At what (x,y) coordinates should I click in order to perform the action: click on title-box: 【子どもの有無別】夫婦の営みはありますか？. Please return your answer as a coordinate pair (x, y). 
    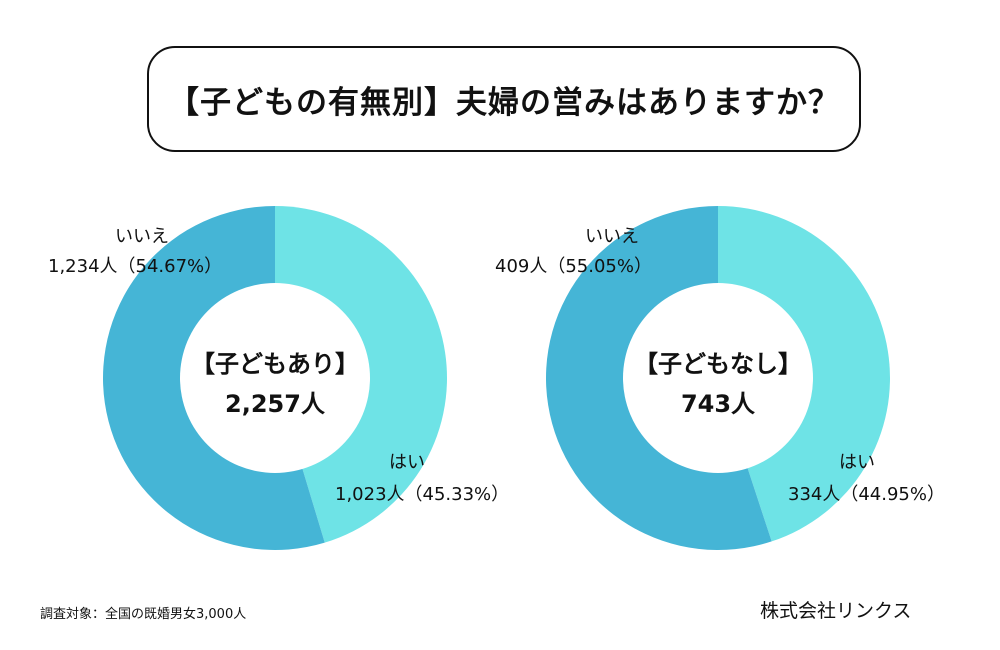
    Looking at the image, I should click on (504, 99).